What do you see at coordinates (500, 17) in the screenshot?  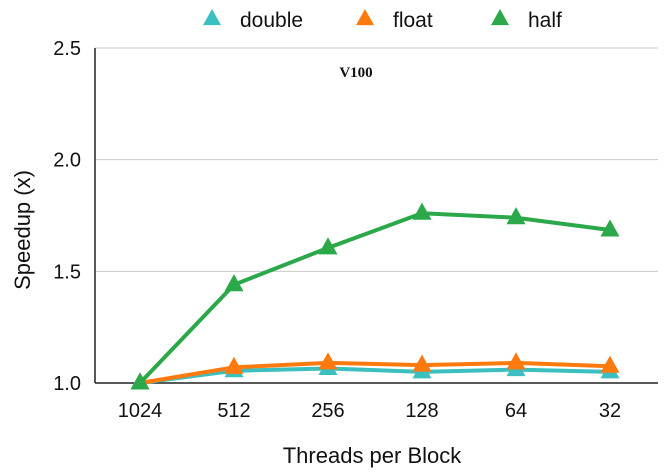 I see `legend-marker-half` at bounding box center [500, 17].